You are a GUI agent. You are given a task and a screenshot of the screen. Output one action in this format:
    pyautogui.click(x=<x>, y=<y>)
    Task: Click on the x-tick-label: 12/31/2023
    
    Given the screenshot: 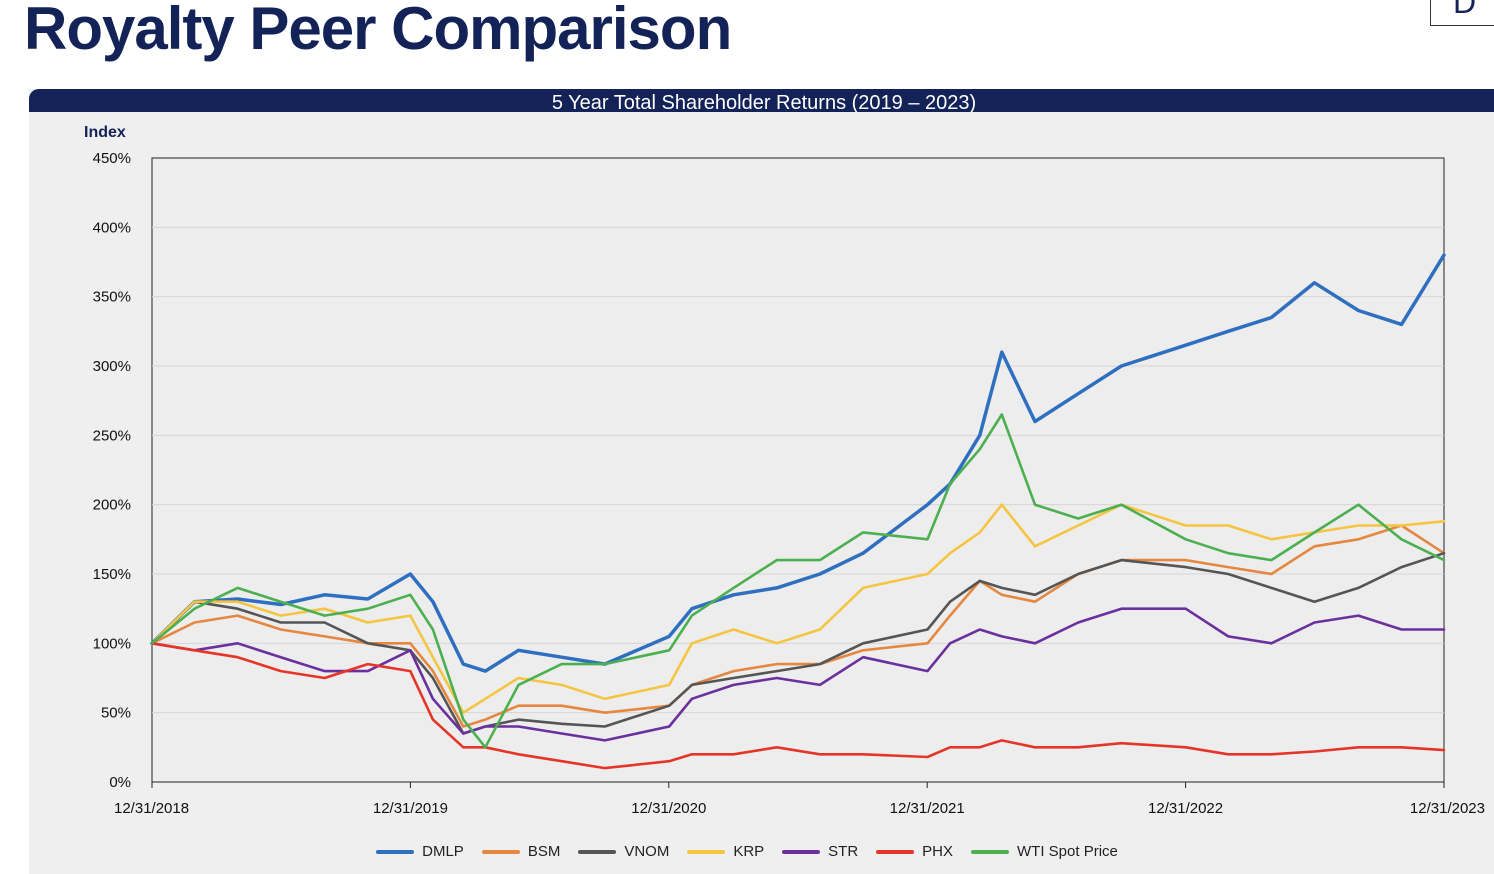 What is the action you would take?
    pyautogui.click(x=1447, y=808)
    